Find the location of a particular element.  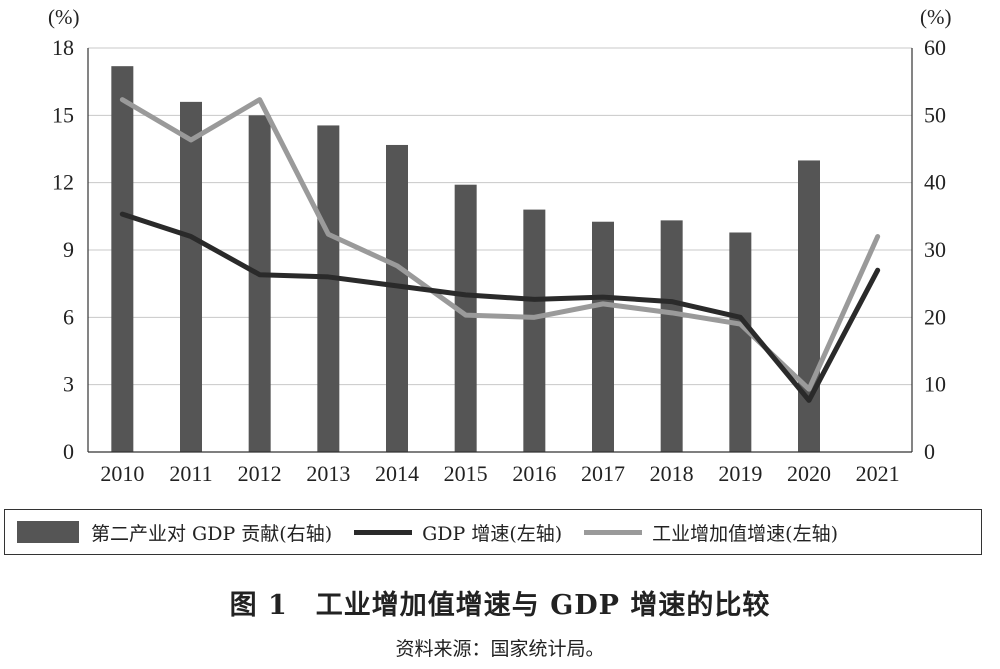

figure-title: 图 1 工业增加值增速与 GDP 增速的比较 is located at coordinates (500, 605).